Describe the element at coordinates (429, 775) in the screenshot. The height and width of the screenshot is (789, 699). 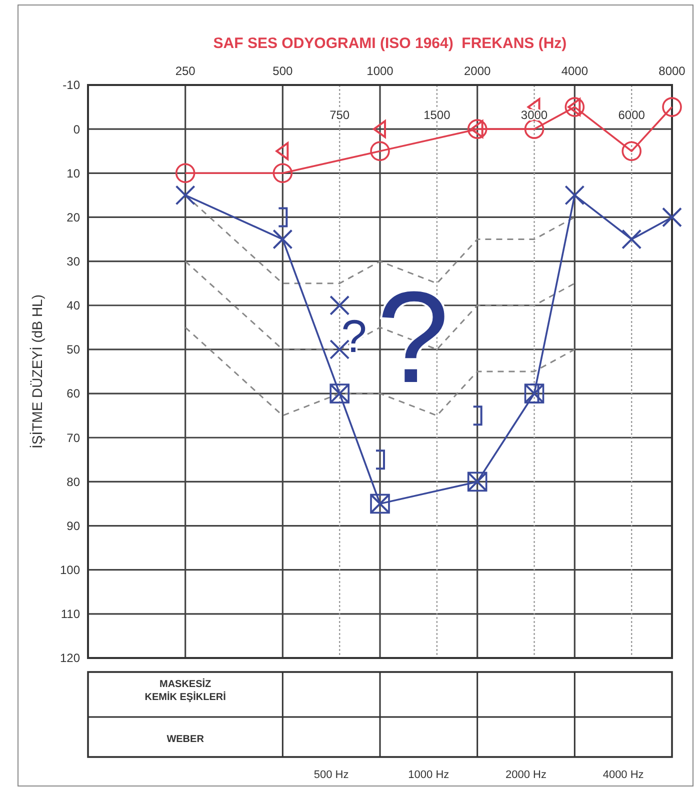
I see `text: 1000 Hz` at that location.